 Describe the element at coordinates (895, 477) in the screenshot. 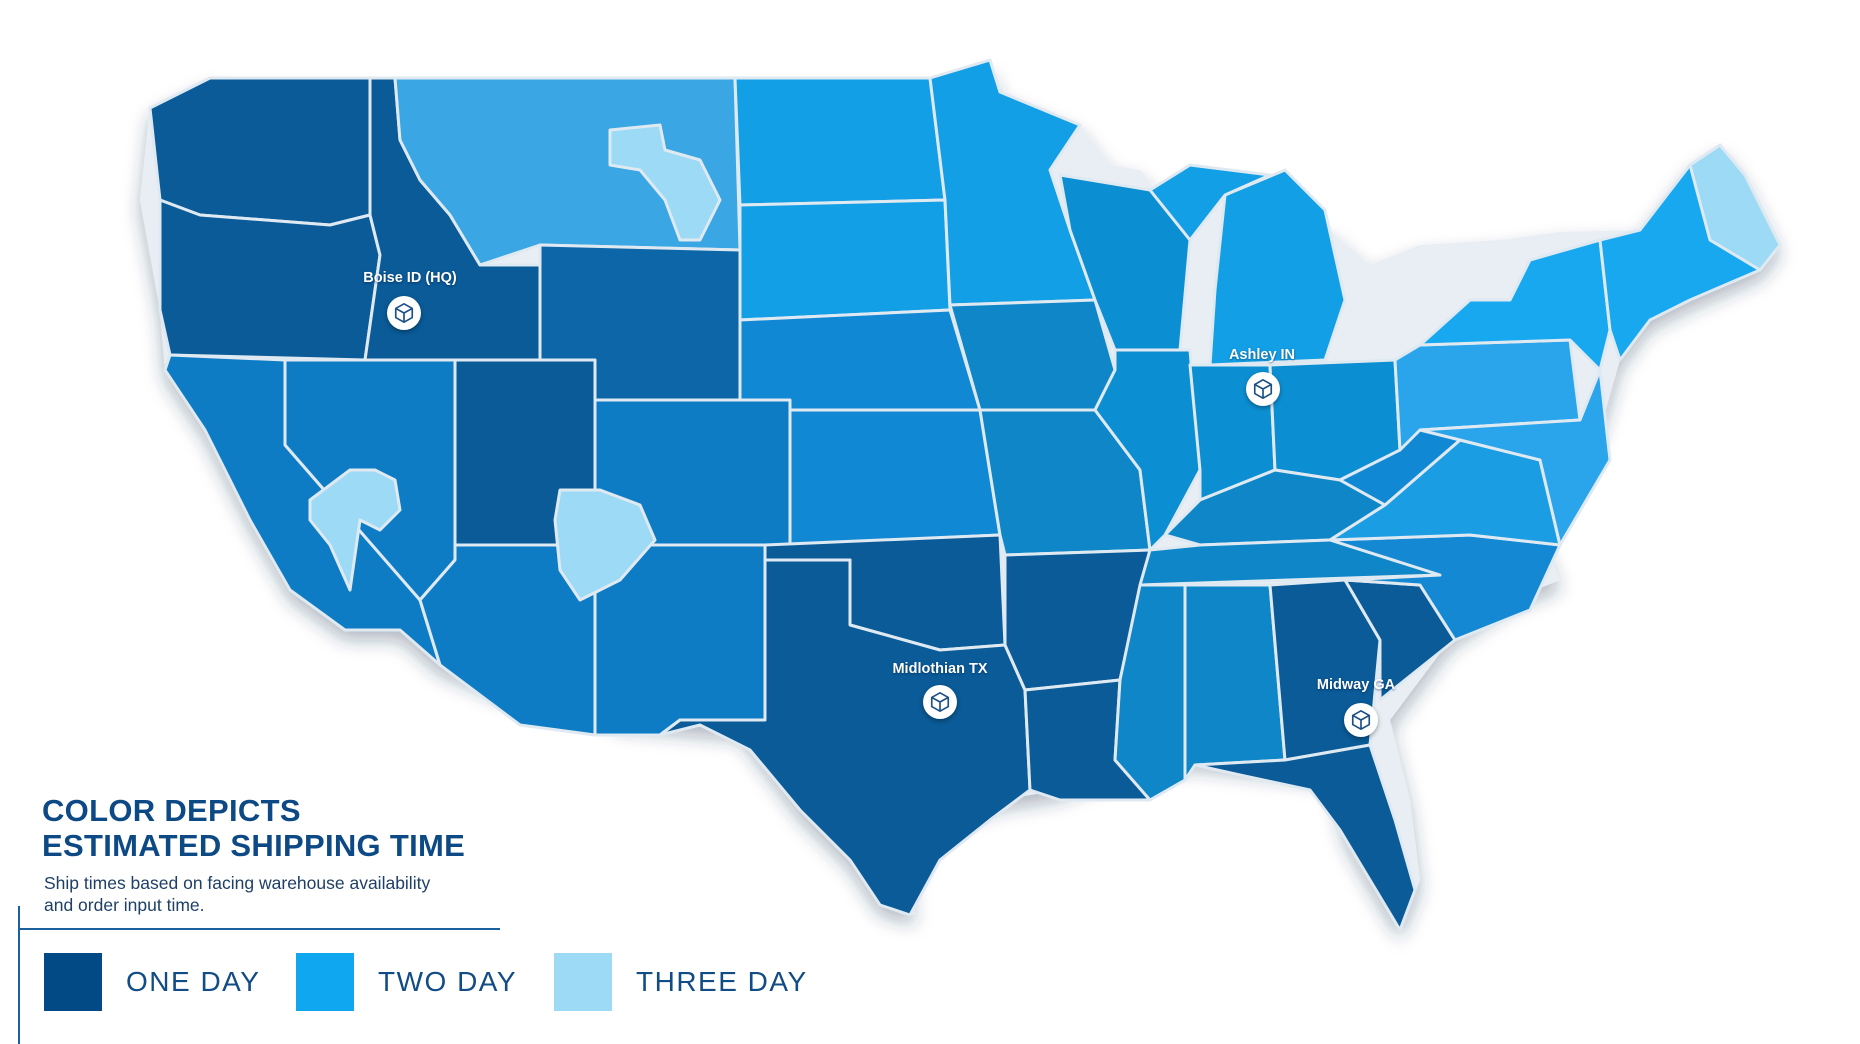

I see `state-ks` at that location.